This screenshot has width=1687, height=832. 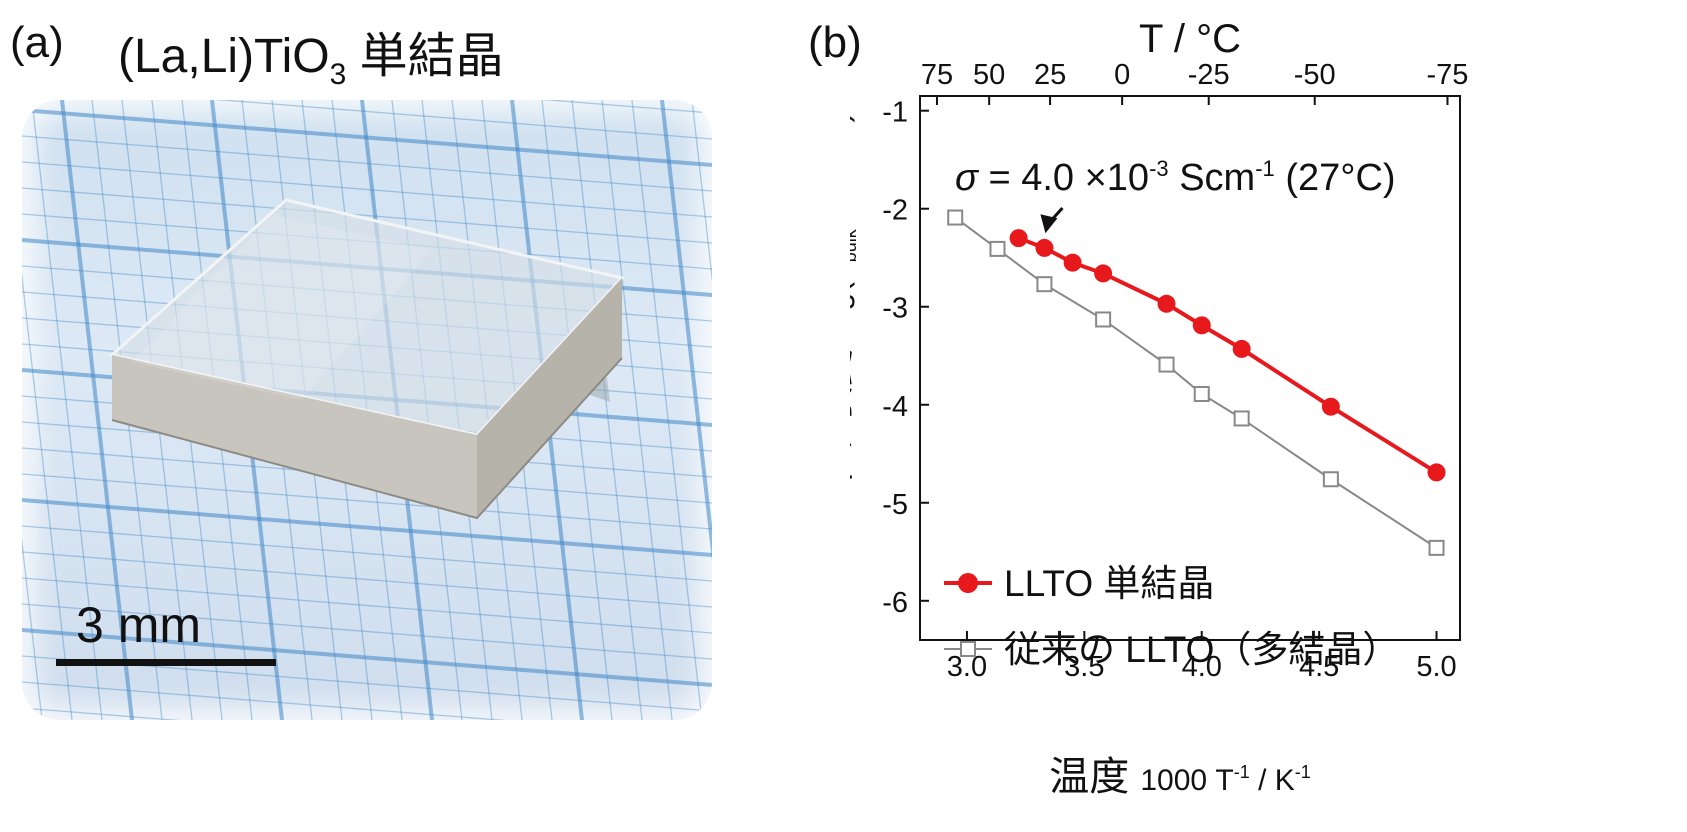 I want to click on y-tick-label: -6, so click(x=895, y=603).